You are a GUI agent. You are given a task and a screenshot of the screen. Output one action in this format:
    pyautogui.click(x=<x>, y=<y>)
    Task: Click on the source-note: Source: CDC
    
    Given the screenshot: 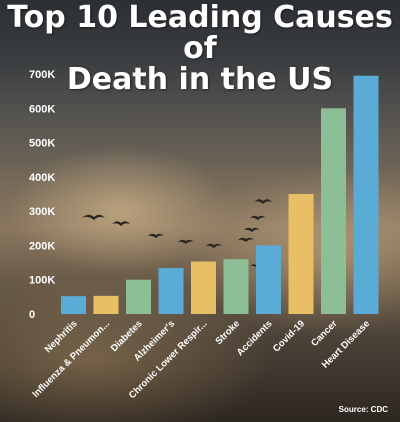 What is the action you would take?
    pyautogui.click(x=363, y=409)
    